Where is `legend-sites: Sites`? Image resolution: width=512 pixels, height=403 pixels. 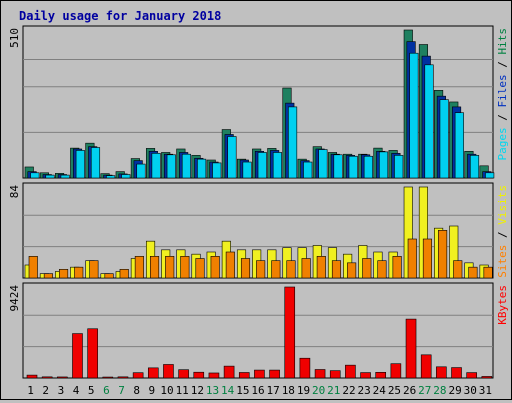 legend-sites: Sites is located at coordinates (502, 261).